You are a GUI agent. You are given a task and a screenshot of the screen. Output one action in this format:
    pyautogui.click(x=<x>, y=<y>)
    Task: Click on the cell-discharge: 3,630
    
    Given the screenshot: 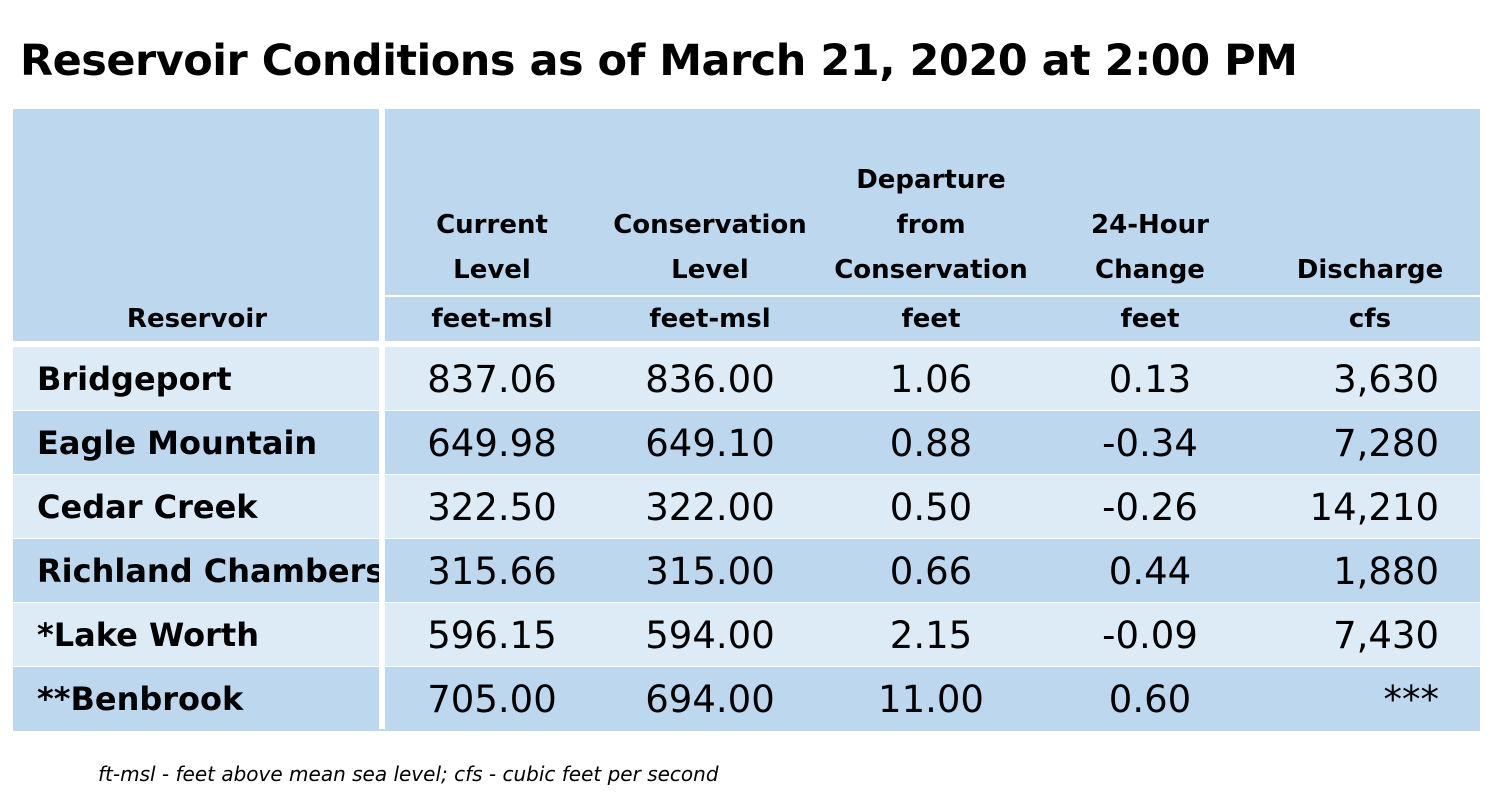 What is the action you would take?
    pyautogui.click(x=1386, y=379)
    